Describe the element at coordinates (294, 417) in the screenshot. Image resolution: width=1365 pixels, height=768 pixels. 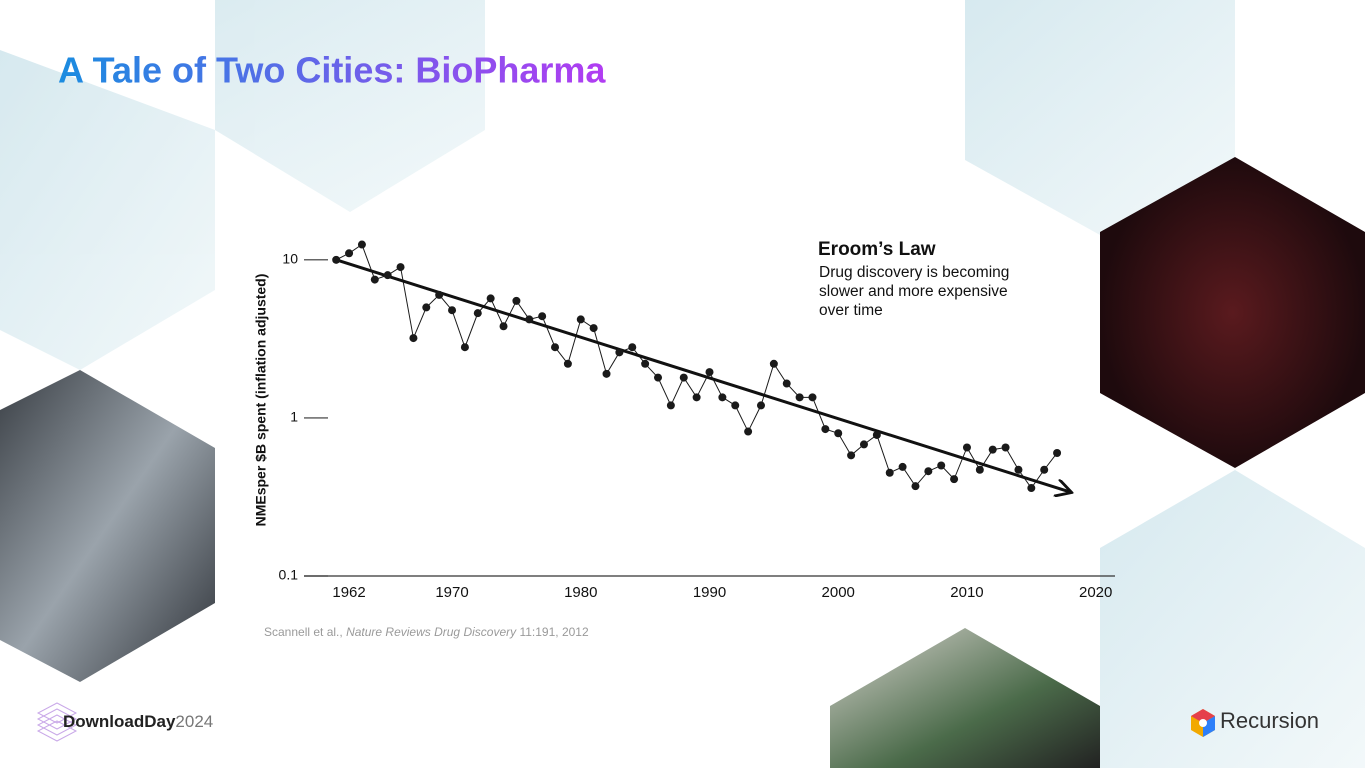
I see `y-tick-label: 1` at that location.